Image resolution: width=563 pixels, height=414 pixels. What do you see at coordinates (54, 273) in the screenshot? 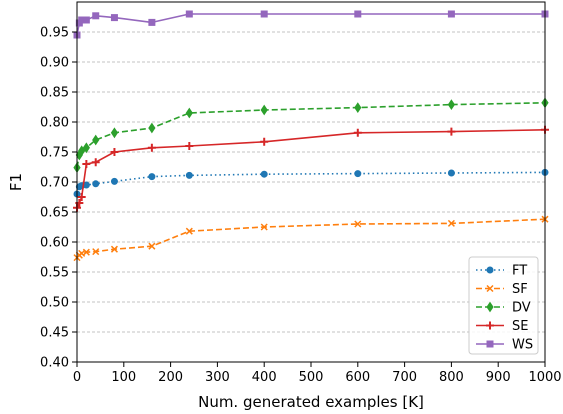
I see `y-tick-label: 0.55` at bounding box center [54, 273].